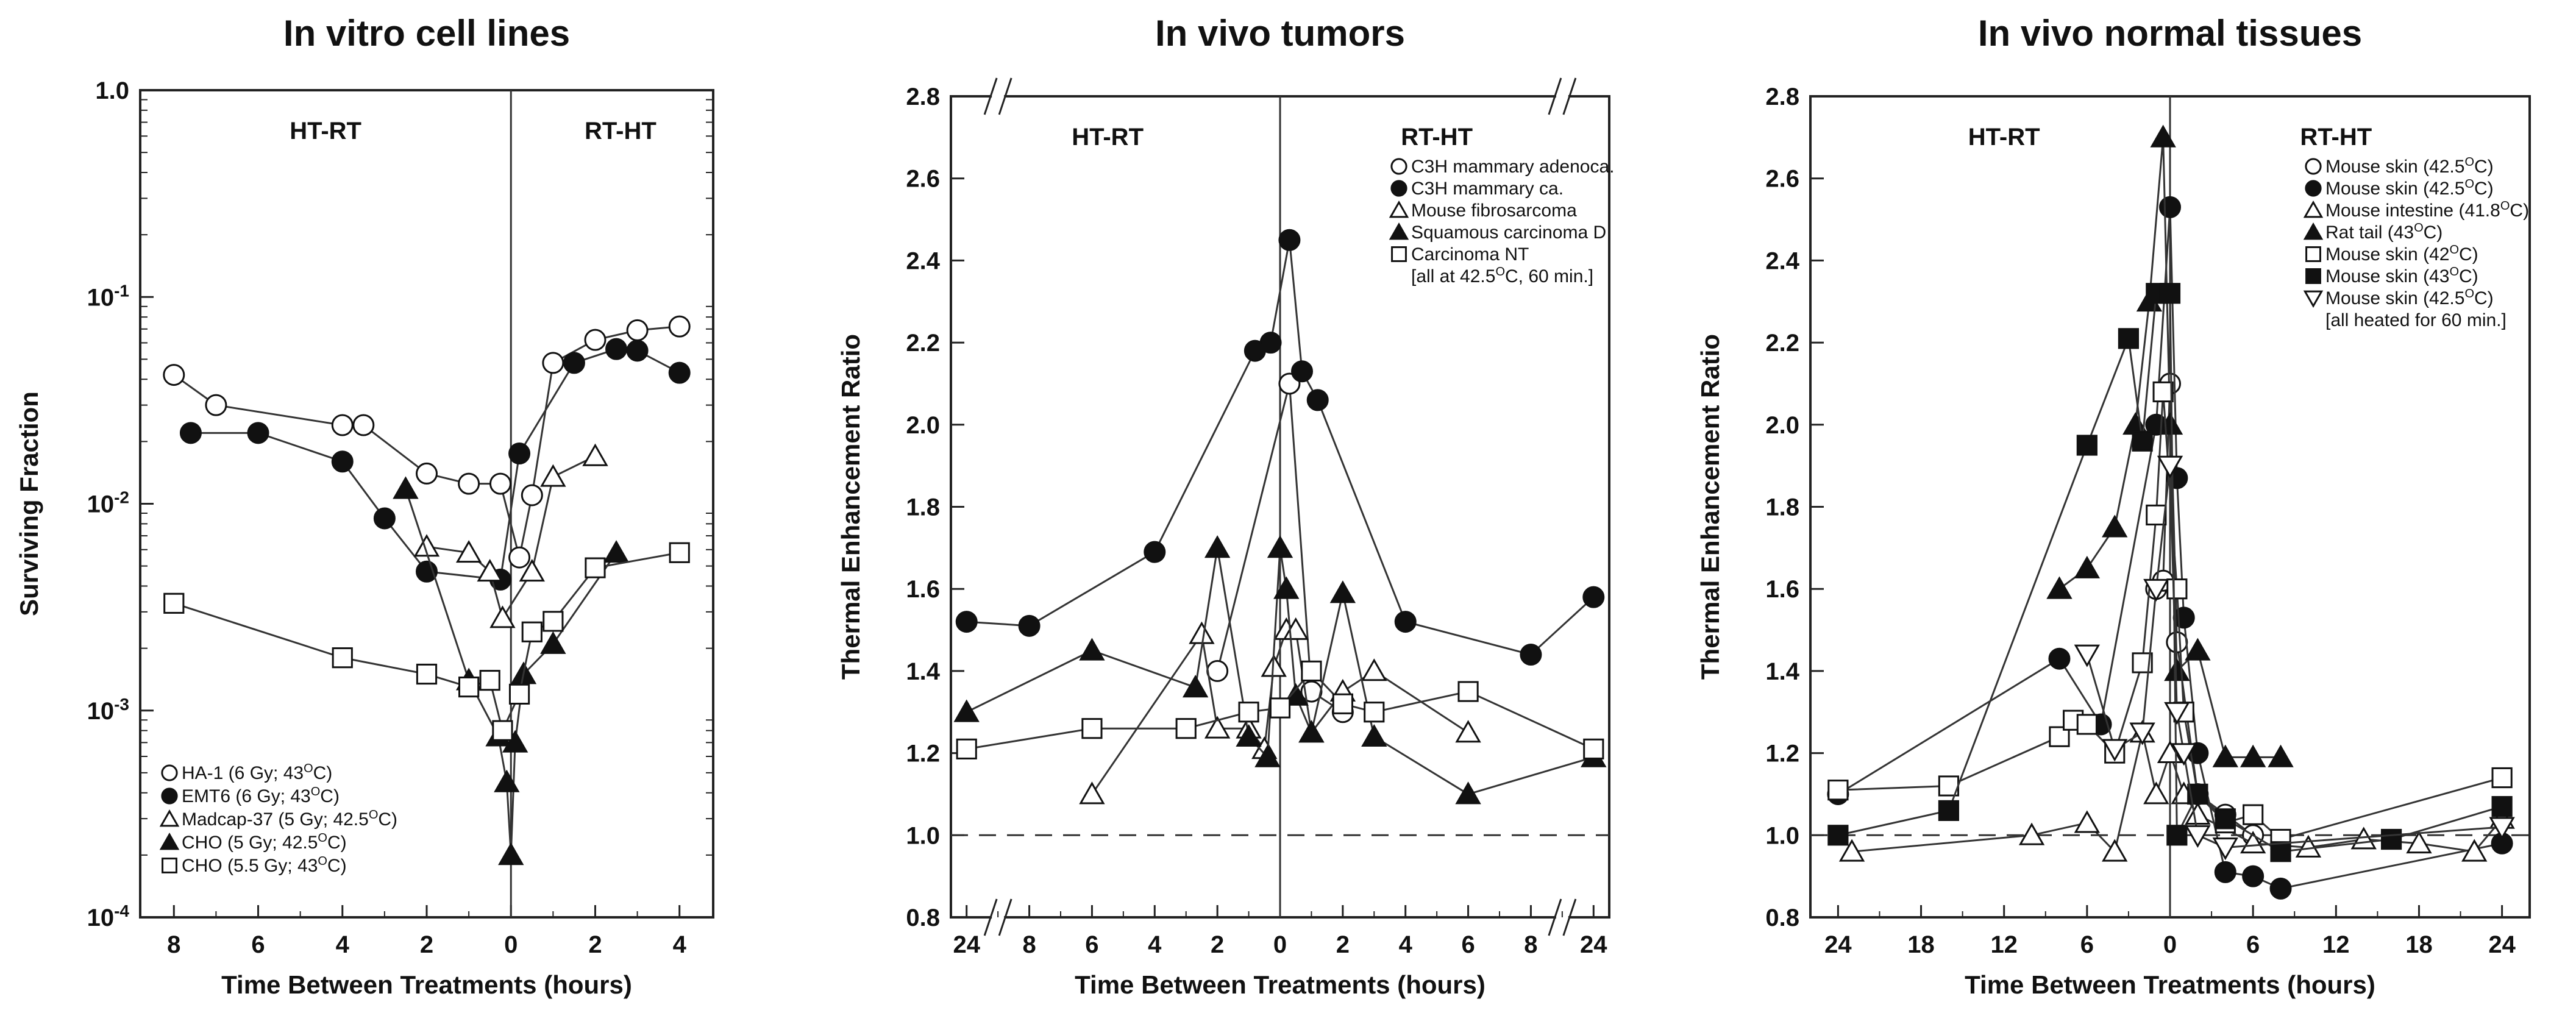 This screenshot has height=1013, width=2576. Describe the element at coordinates (2419, 944) in the screenshot. I see `x-tick-label: 18` at that location.